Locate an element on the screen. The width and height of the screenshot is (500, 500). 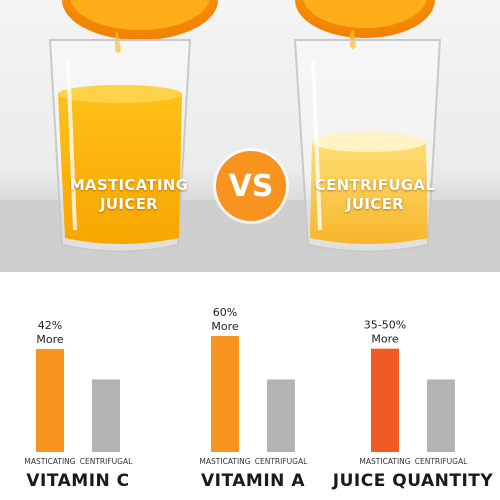
annotation-1-more: More is located at coordinates (50, 339).